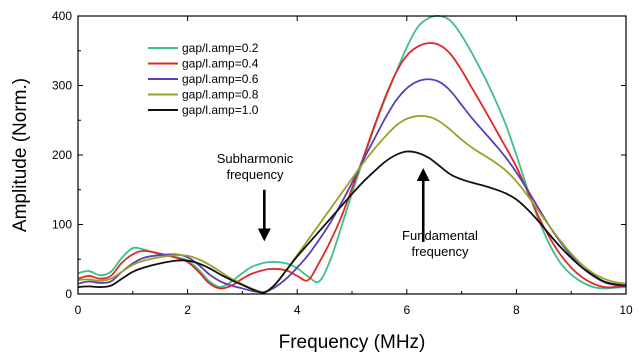 The image size is (641, 356). Describe the element at coordinates (440, 243) in the screenshot. I see `annotation-text: Fundamental frequency` at that location.